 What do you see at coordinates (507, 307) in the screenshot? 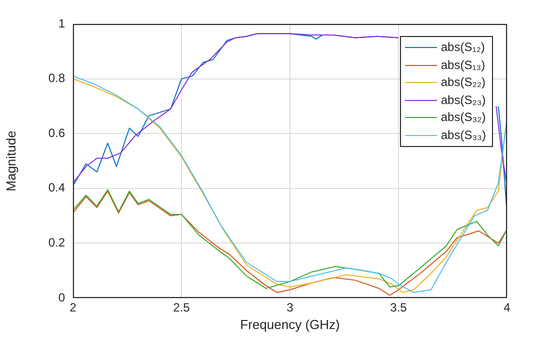
I see `x-tick-label: 4` at bounding box center [507, 307].